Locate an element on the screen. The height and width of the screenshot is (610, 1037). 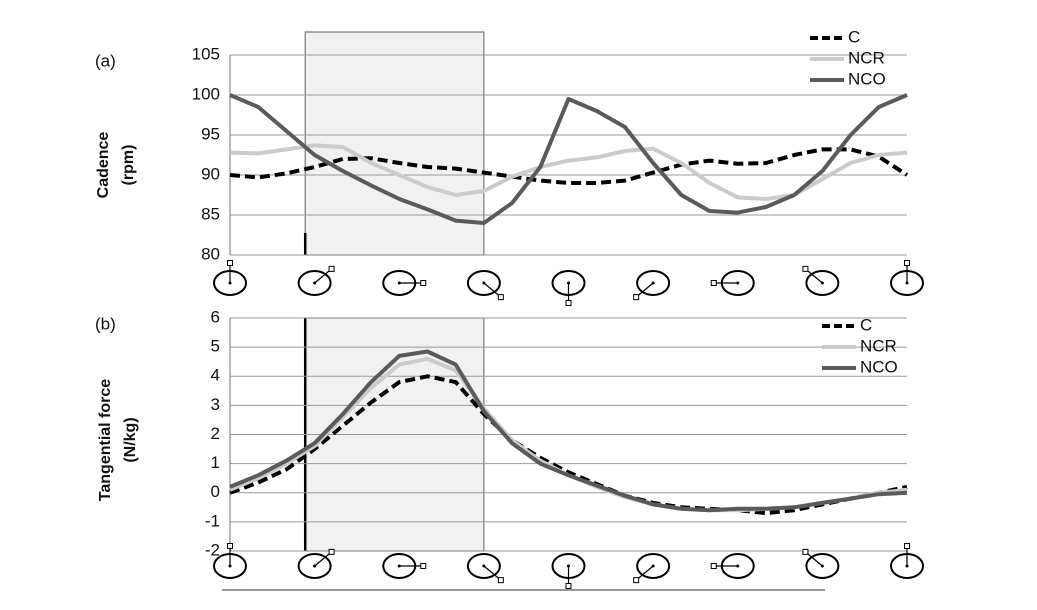
y-tick-label: 105 is located at coordinates (206, 53).